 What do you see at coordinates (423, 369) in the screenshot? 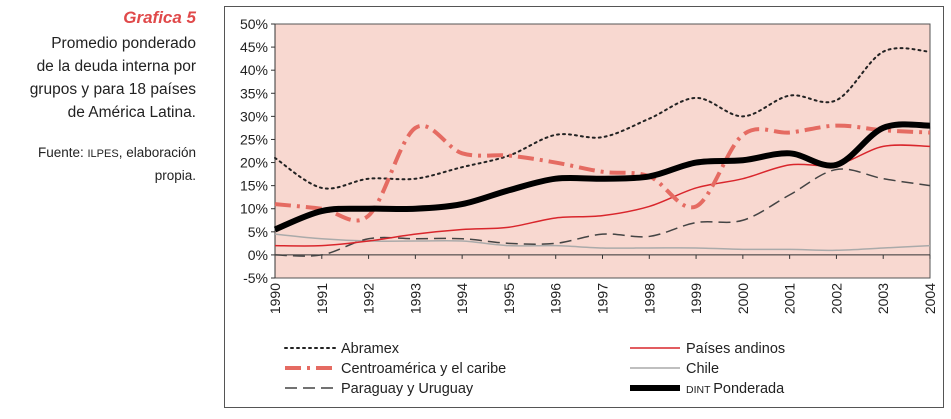
I see `legend-label-centroamerica: Centroamérica y el caribe` at bounding box center [423, 369].